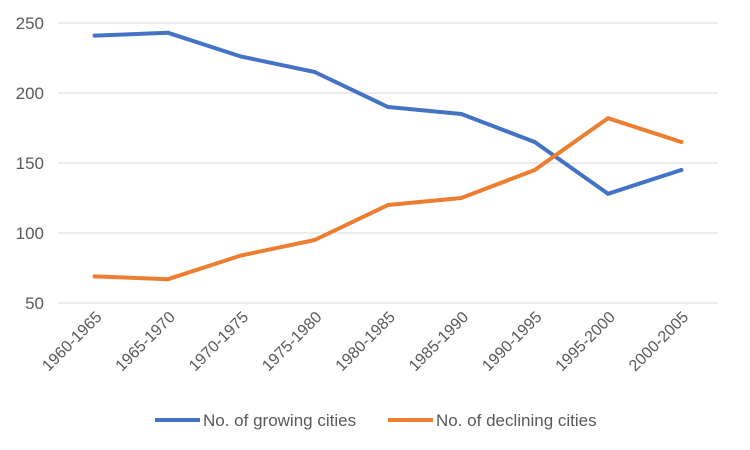  What do you see at coordinates (659, 342) in the screenshot?
I see `x-tick-label: 2000-2005` at bounding box center [659, 342].